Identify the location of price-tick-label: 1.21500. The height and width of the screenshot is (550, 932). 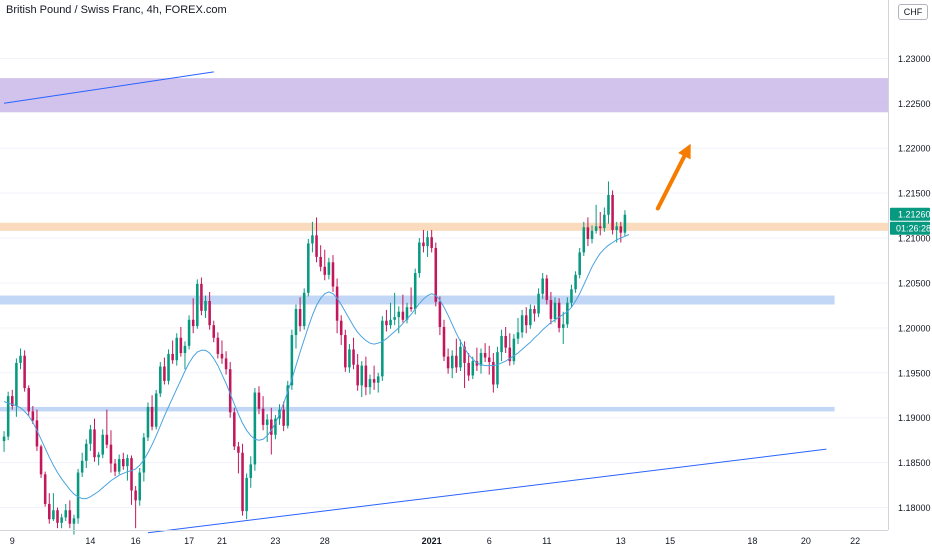
(914, 194).